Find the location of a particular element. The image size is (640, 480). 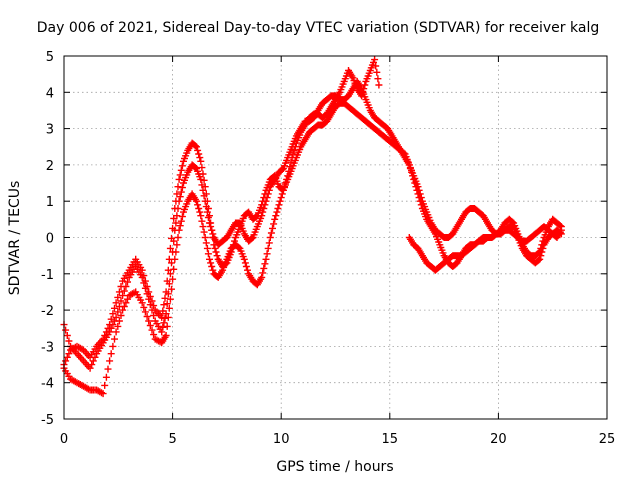

y-tick-label: 0 is located at coordinates (50, 239).